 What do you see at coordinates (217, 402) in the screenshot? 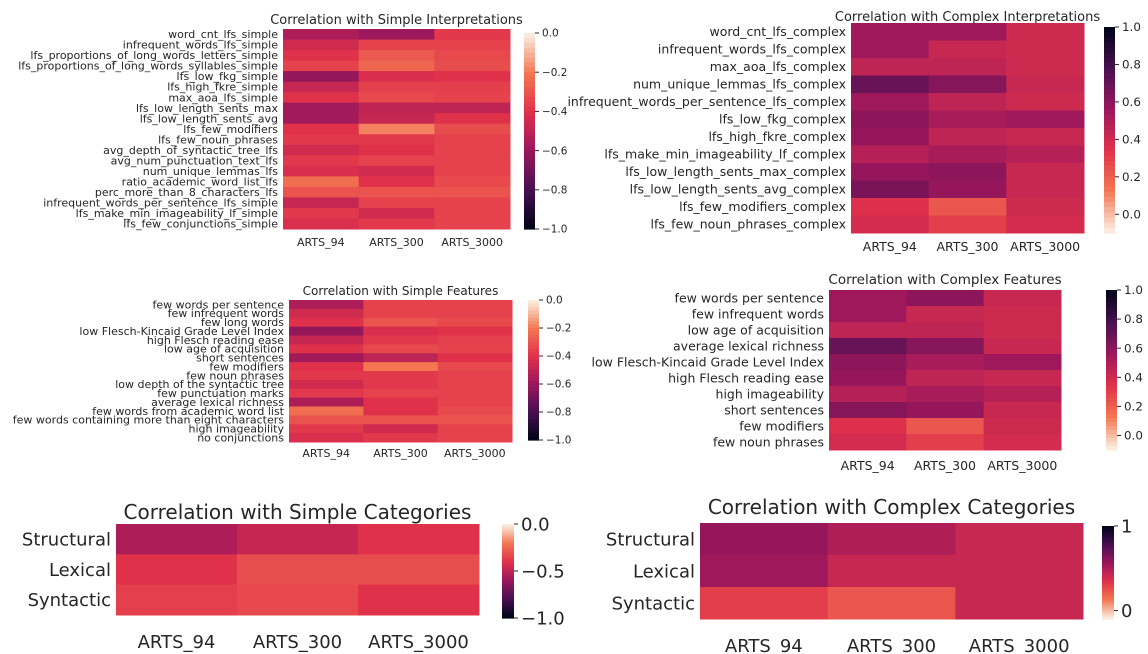
I see `row-label: average lexical richness` at bounding box center [217, 402].